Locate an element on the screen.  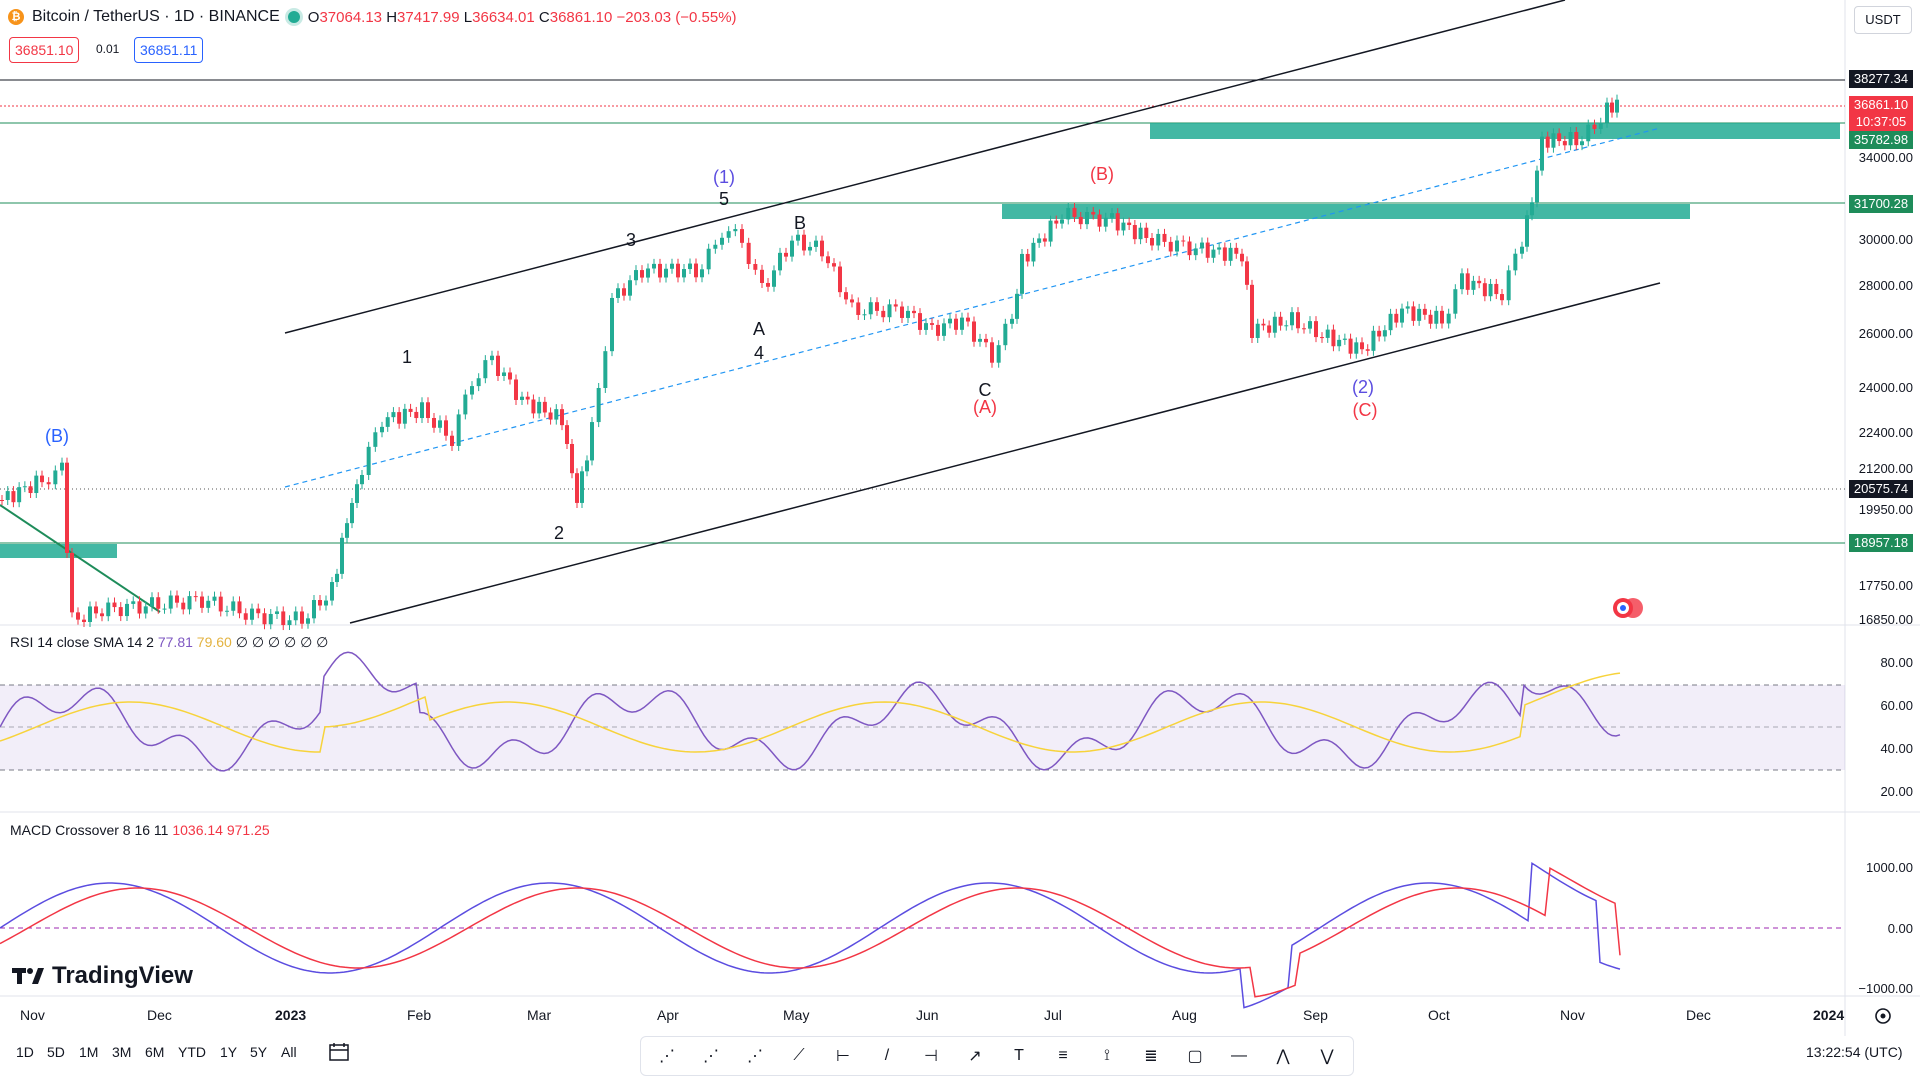
trendline-icon: ⟋ is located at coordinates (799, 1055).